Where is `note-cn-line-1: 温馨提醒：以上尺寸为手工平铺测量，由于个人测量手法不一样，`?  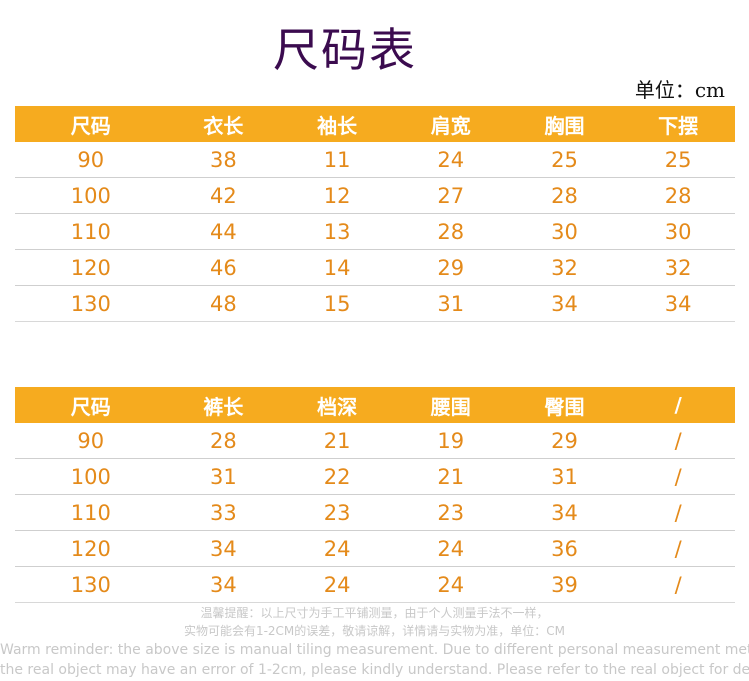 note-cn-line-1: 温馨提醒：以上尺寸为手工平铺测量，由于个人测量手法不一样， is located at coordinates (374, 613).